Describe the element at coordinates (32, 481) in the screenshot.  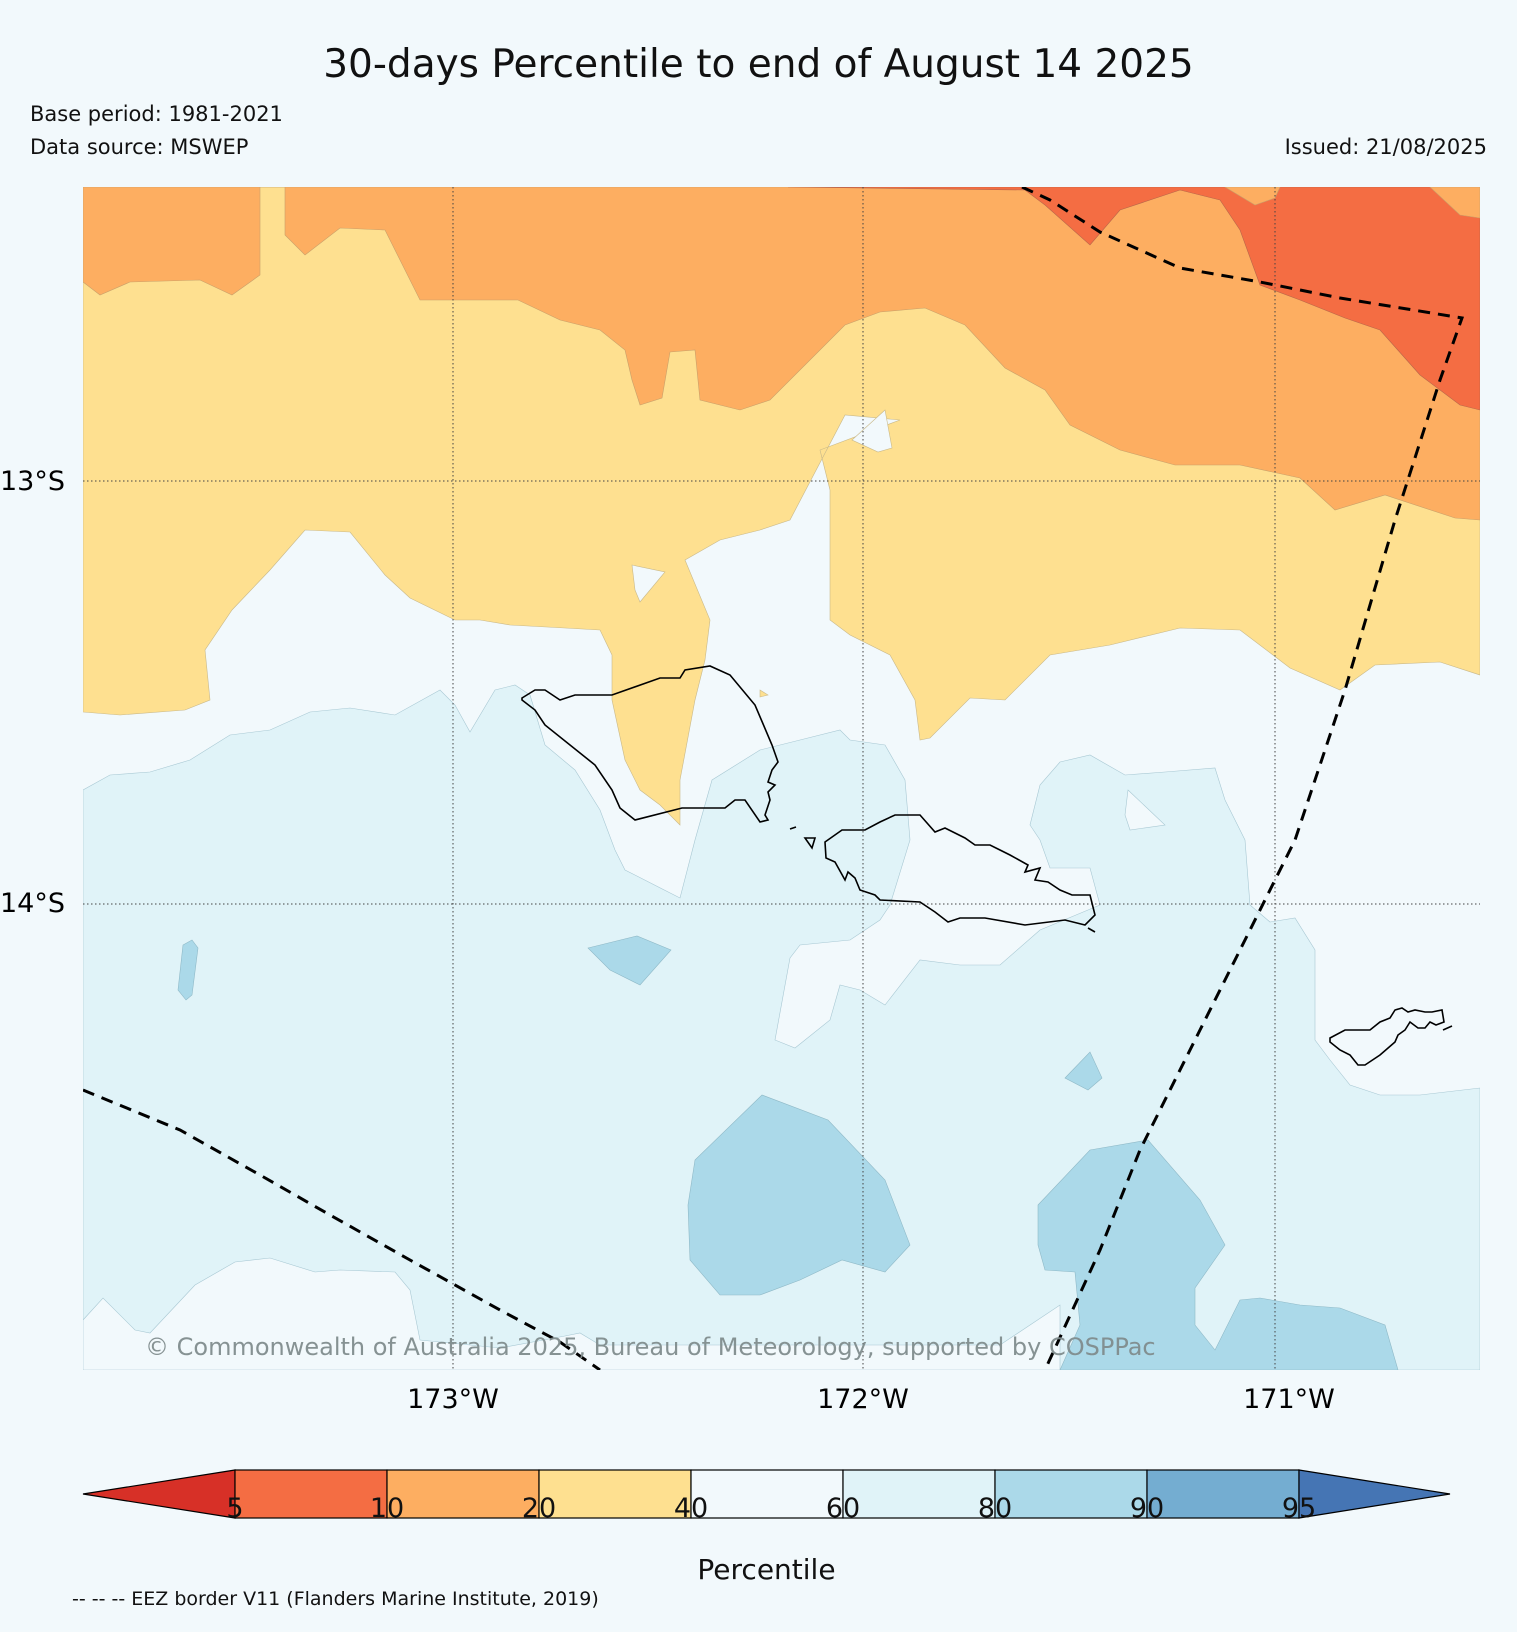
I see `lat-label-13s: 13°S` at that location.